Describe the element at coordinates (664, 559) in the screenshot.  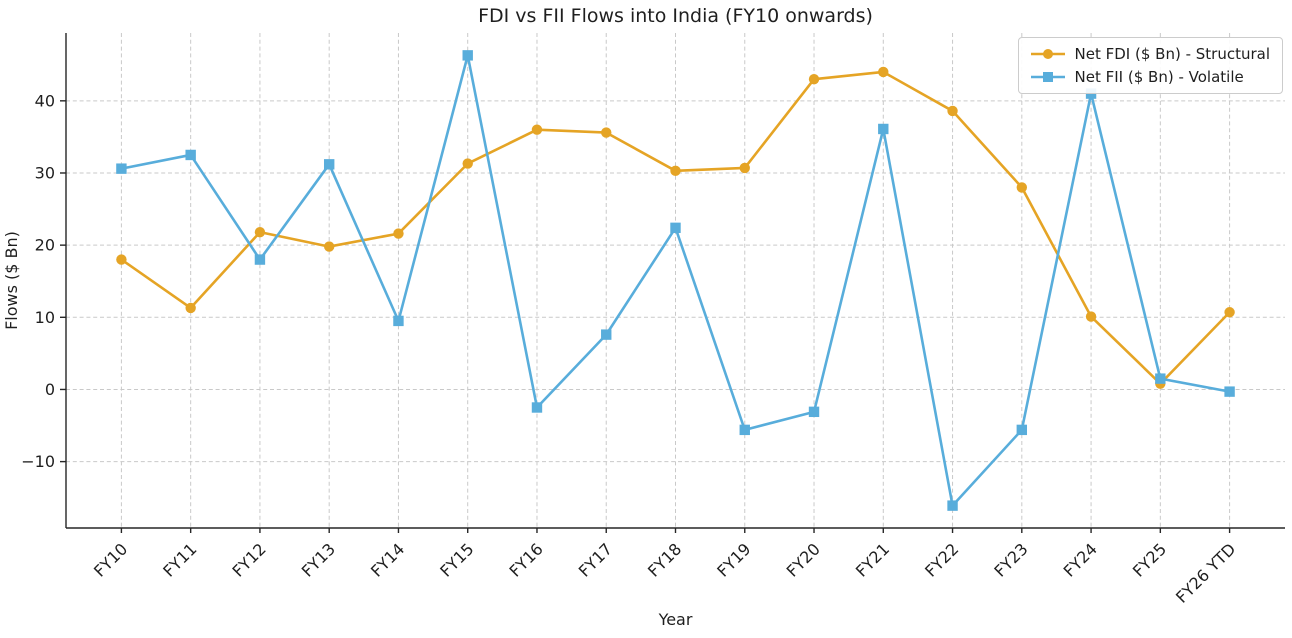
I see `x-tick-label: FY18` at that location.